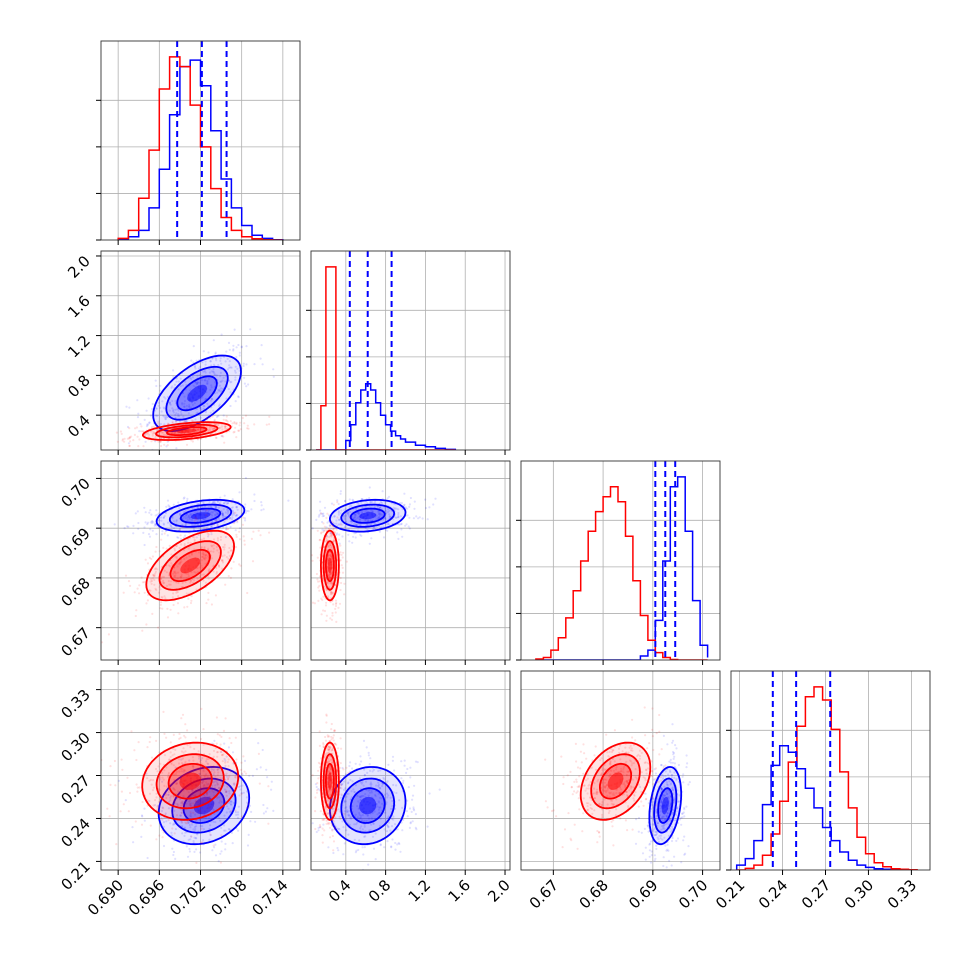  I want to click on panel-frame, so click(410, 350).